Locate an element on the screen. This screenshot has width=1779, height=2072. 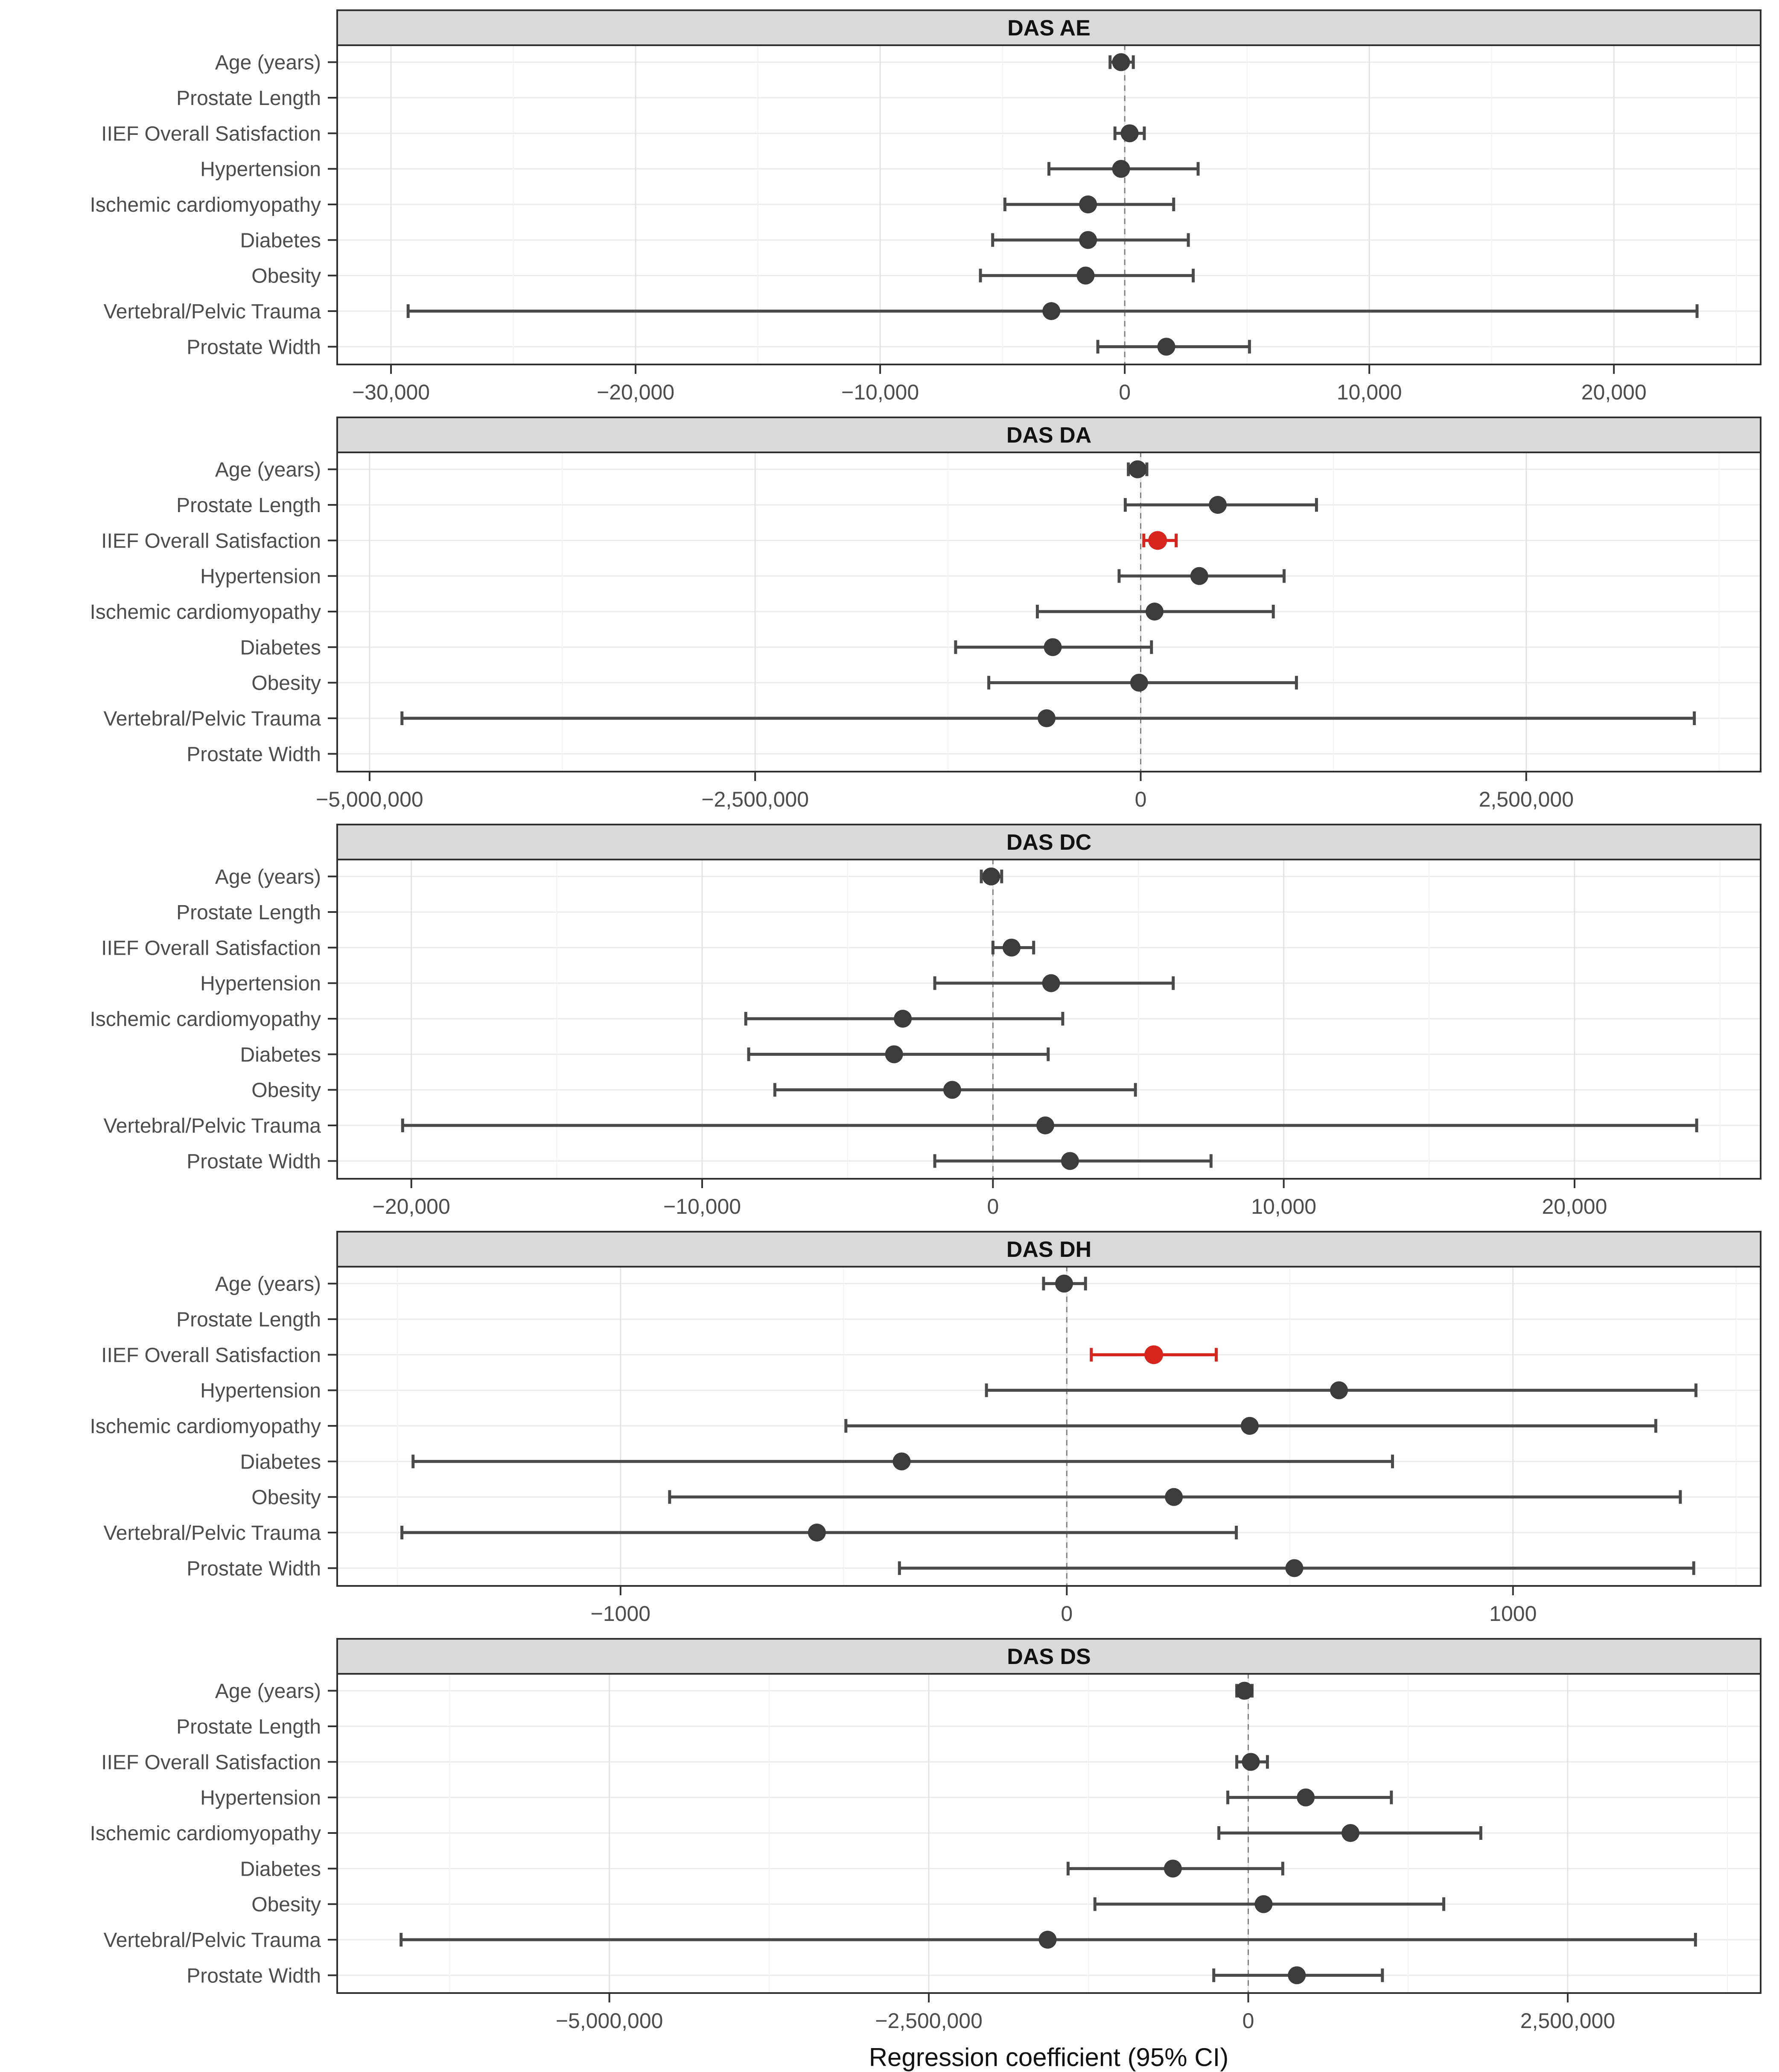
x-tick-label: −30,000 is located at coordinates (391, 392).